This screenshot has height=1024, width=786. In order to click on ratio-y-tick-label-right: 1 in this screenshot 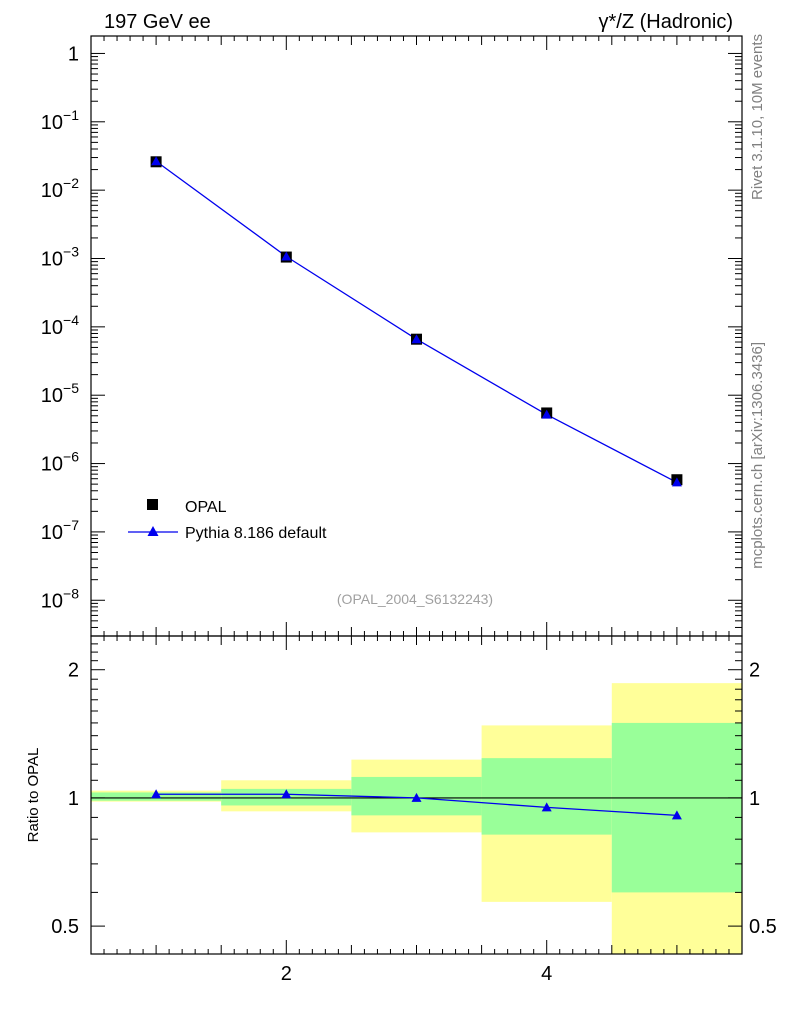, I will do `click(754, 799)`.